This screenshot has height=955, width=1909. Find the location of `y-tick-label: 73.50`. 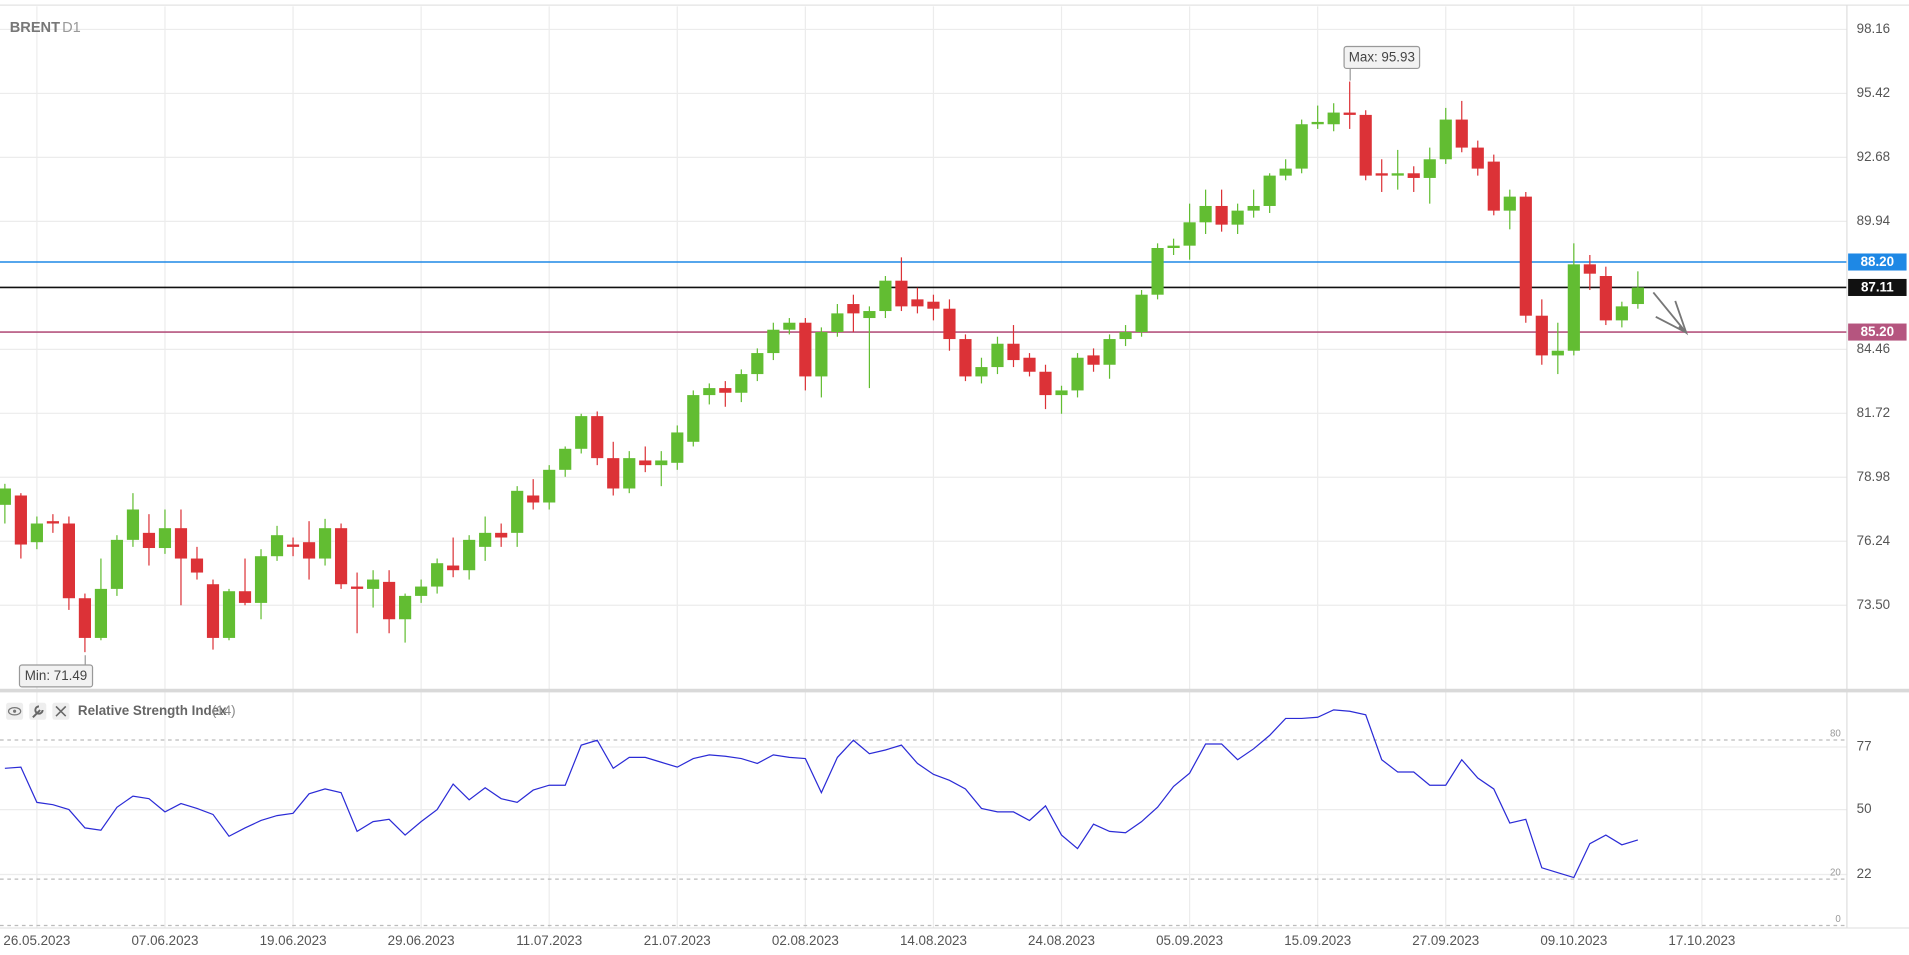

y-tick-label: 73.50 is located at coordinates (1873, 604).